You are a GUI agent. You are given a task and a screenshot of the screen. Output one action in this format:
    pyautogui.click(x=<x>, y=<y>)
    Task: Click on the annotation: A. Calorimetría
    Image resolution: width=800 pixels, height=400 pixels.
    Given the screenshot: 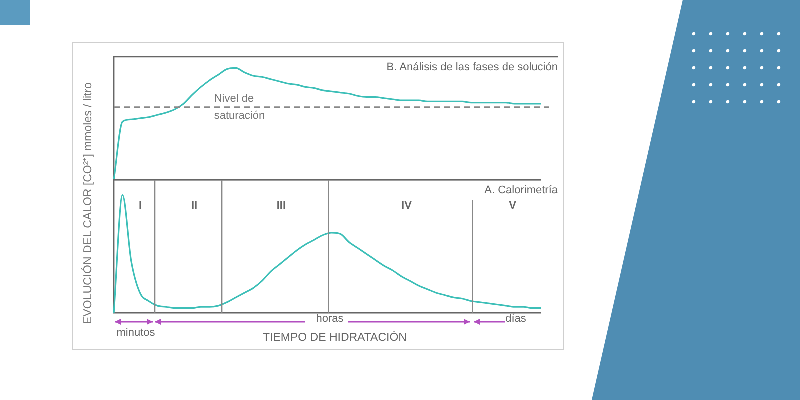 What is the action you would take?
    pyautogui.click(x=521, y=190)
    